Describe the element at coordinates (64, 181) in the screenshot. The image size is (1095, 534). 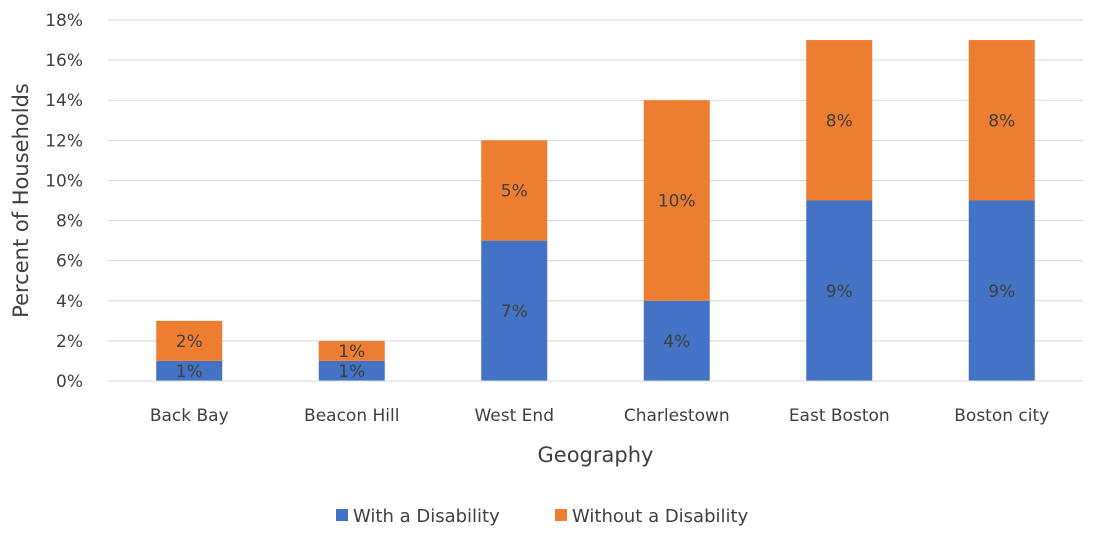
I see `y-tick-label: 10%` at that location.